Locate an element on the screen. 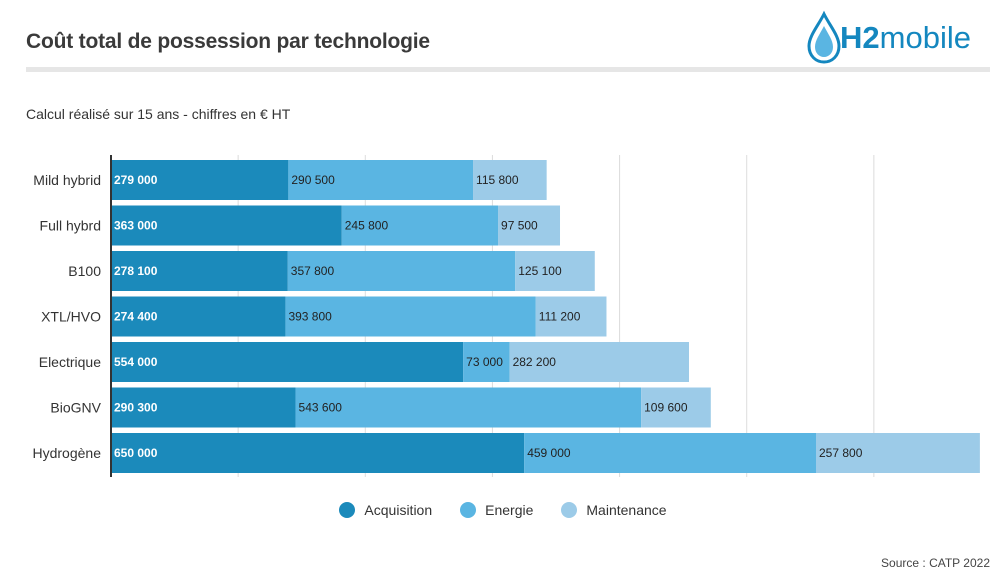  legend-swatch-maintenance is located at coordinates (569, 510).